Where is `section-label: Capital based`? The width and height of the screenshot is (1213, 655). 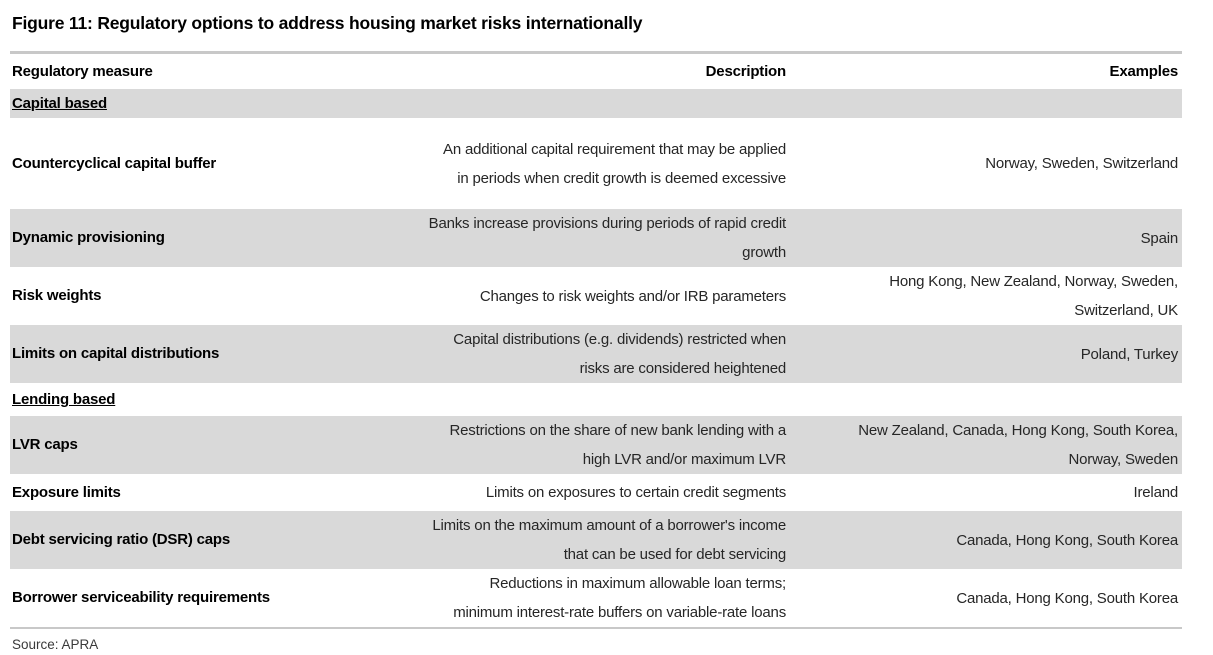 section-label: Capital based is located at coordinates (59, 103).